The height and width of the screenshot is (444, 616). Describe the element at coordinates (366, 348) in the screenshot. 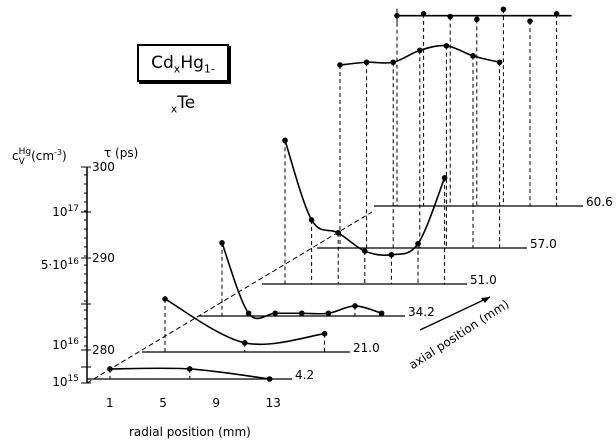

I see `axial-position-label: 21.0` at that location.